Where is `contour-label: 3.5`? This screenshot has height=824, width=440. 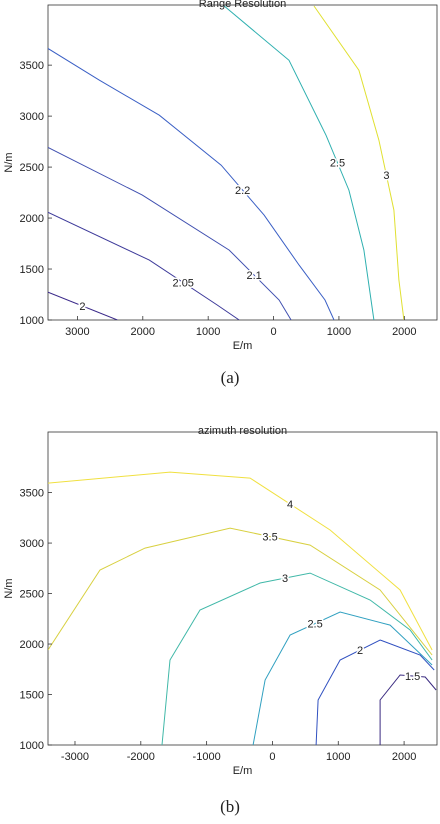
contour-label: 3.5 is located at coordinates (269, 538).